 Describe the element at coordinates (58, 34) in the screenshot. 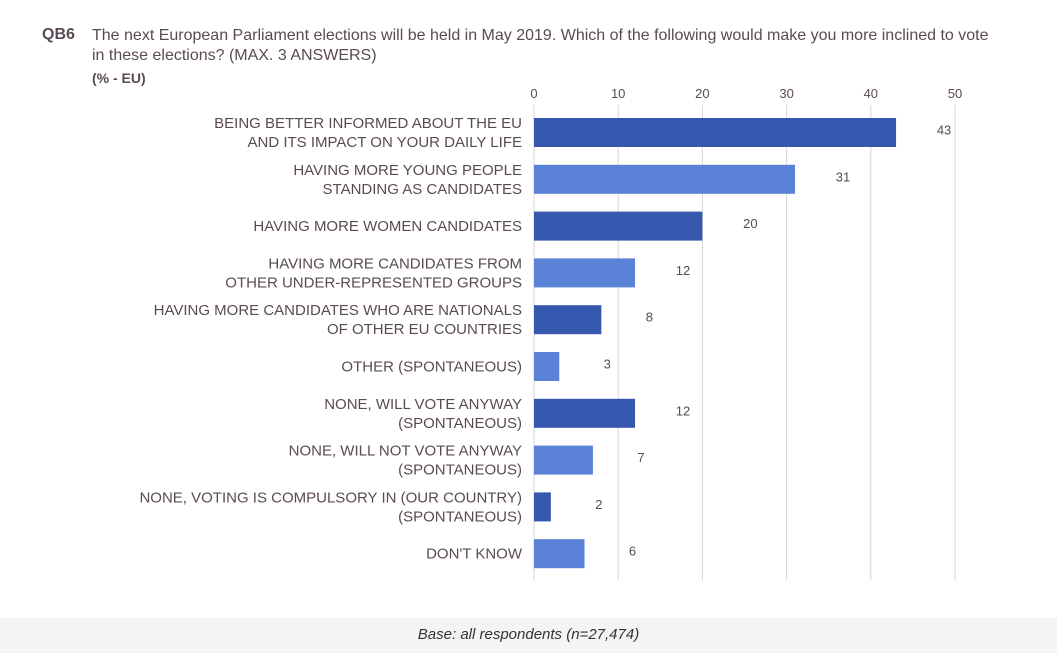

I see `question-code: QB6` at that location.